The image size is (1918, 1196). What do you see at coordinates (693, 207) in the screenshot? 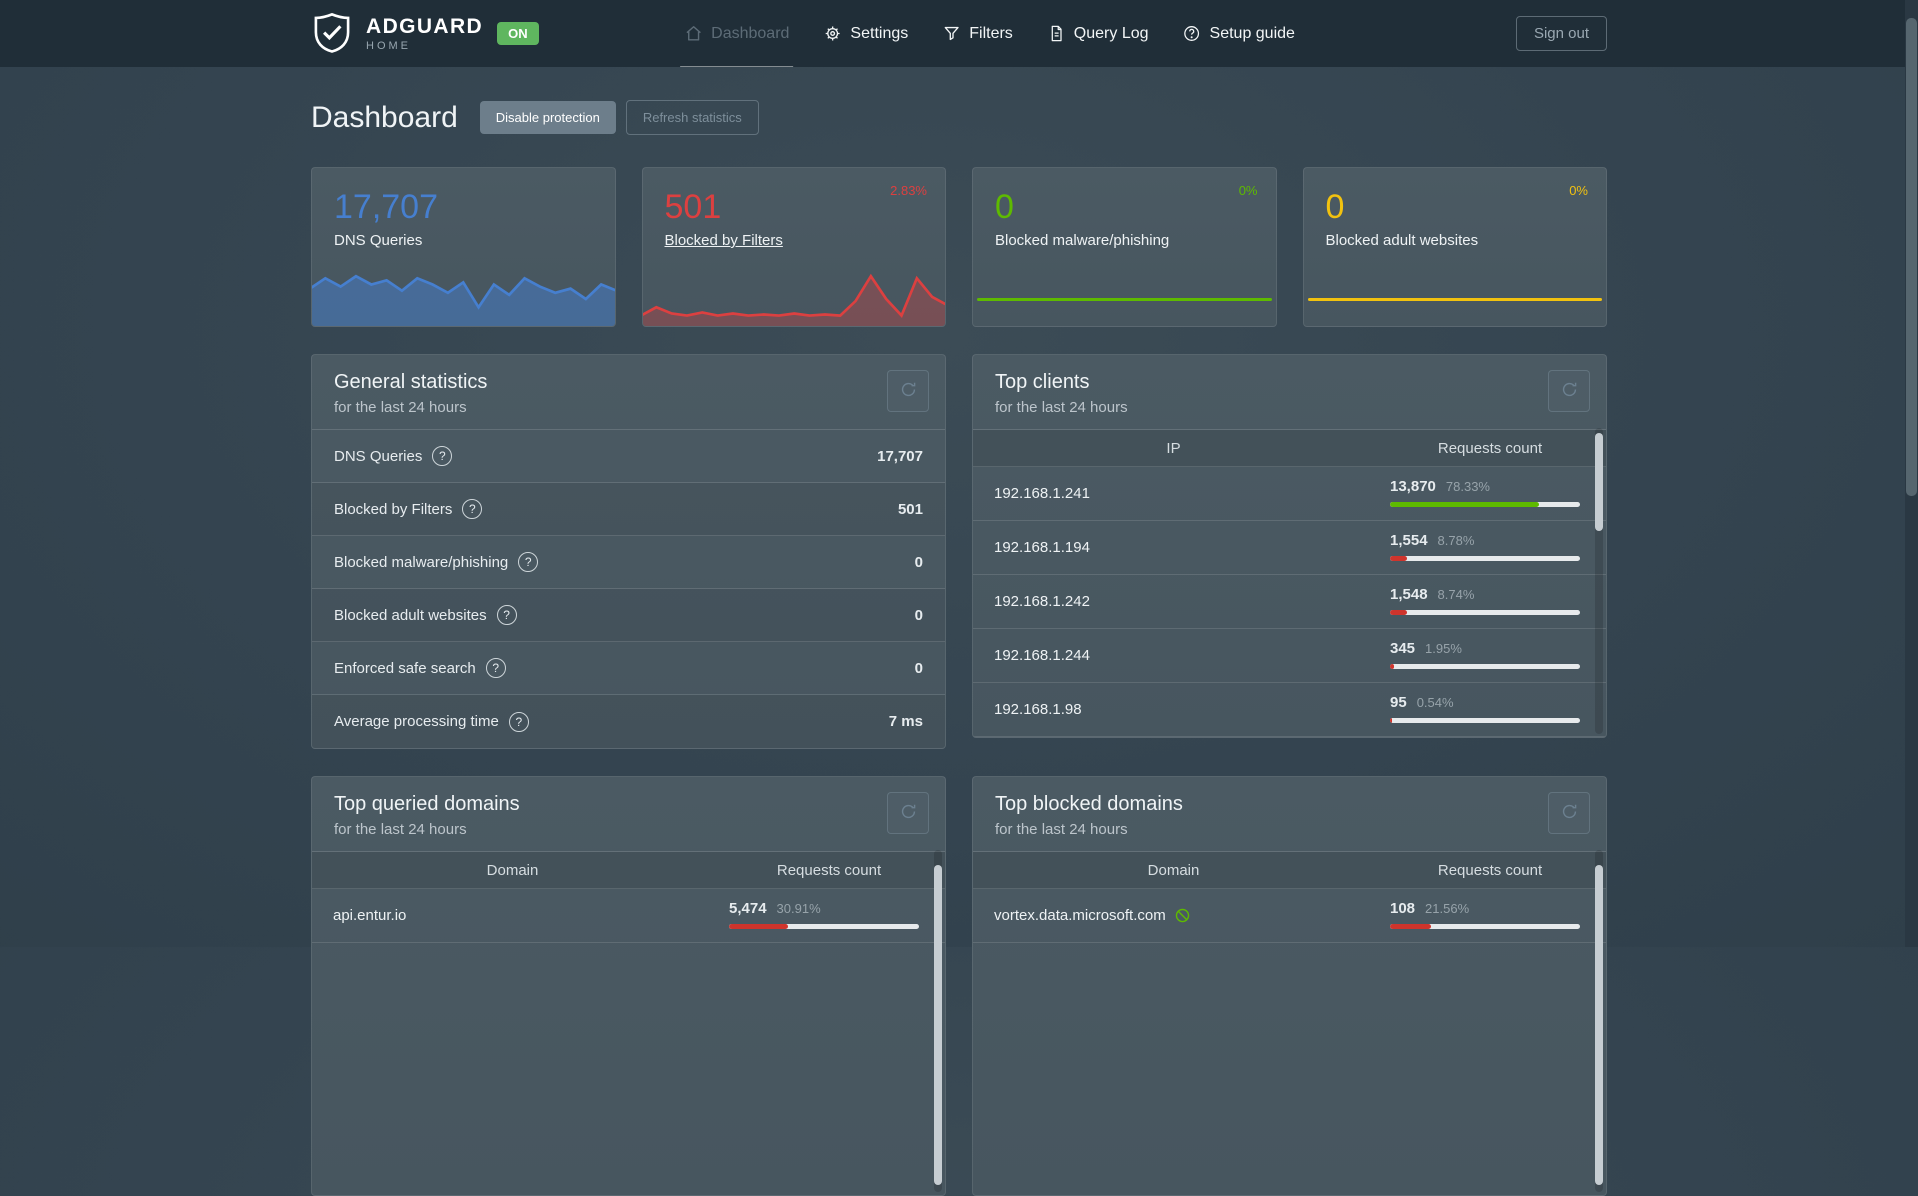
I see `stat-value: 501` at bounding box center [693, 207].